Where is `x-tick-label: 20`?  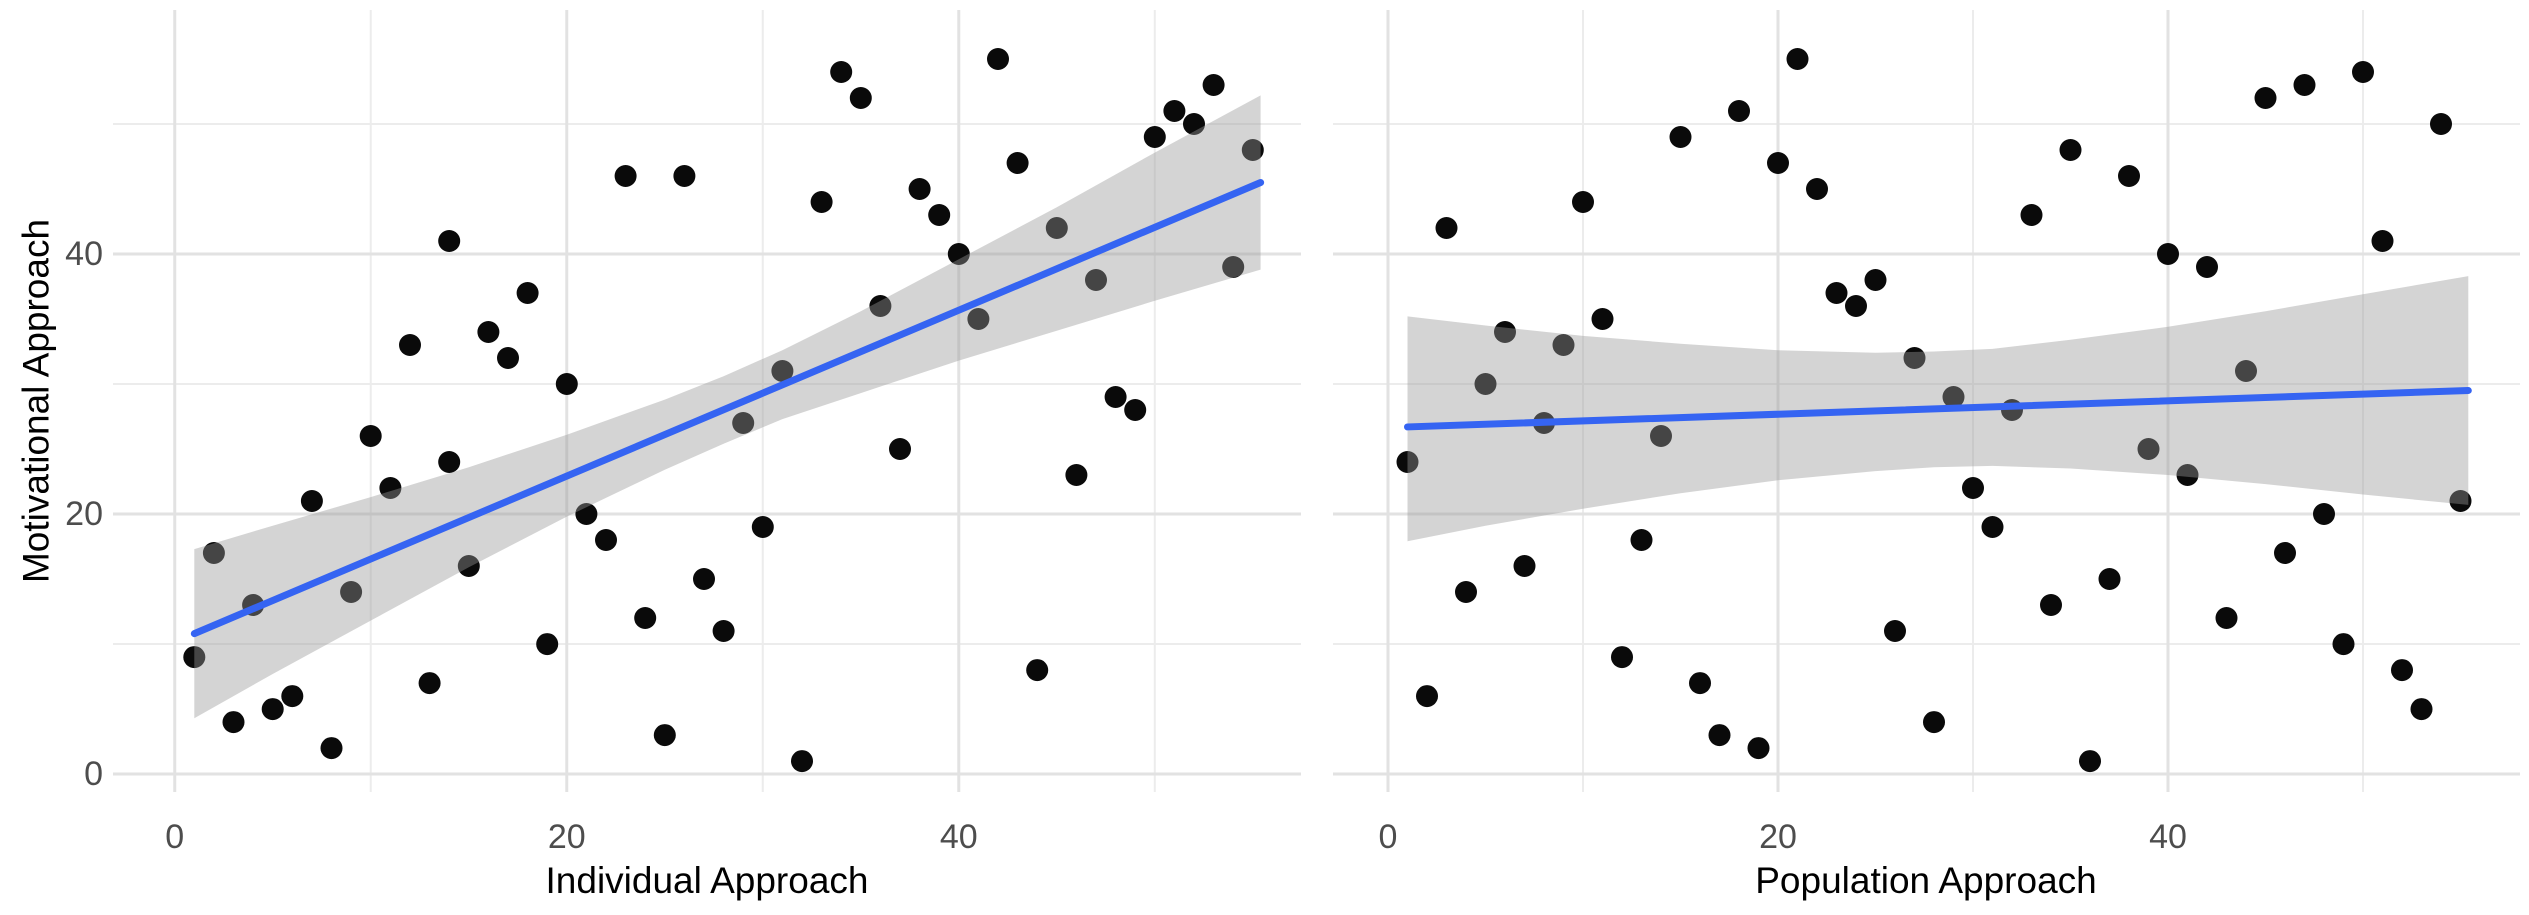 x-tick-label: 20 is located at coordinates (566, 837).